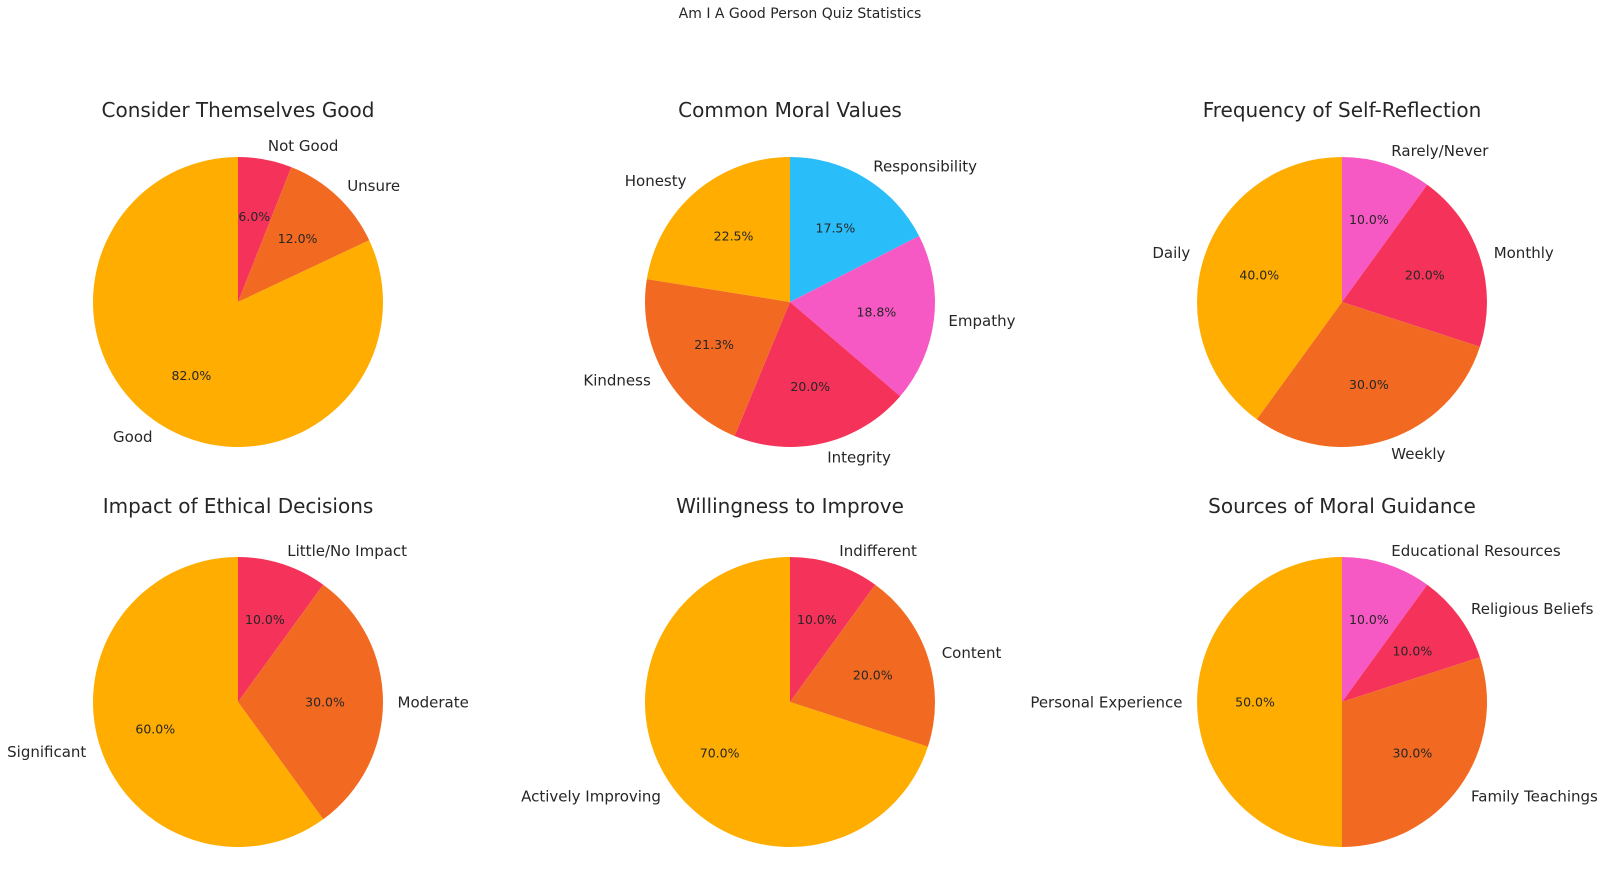  I want to click on slice-category-label: Kindness, so click(617, 380).